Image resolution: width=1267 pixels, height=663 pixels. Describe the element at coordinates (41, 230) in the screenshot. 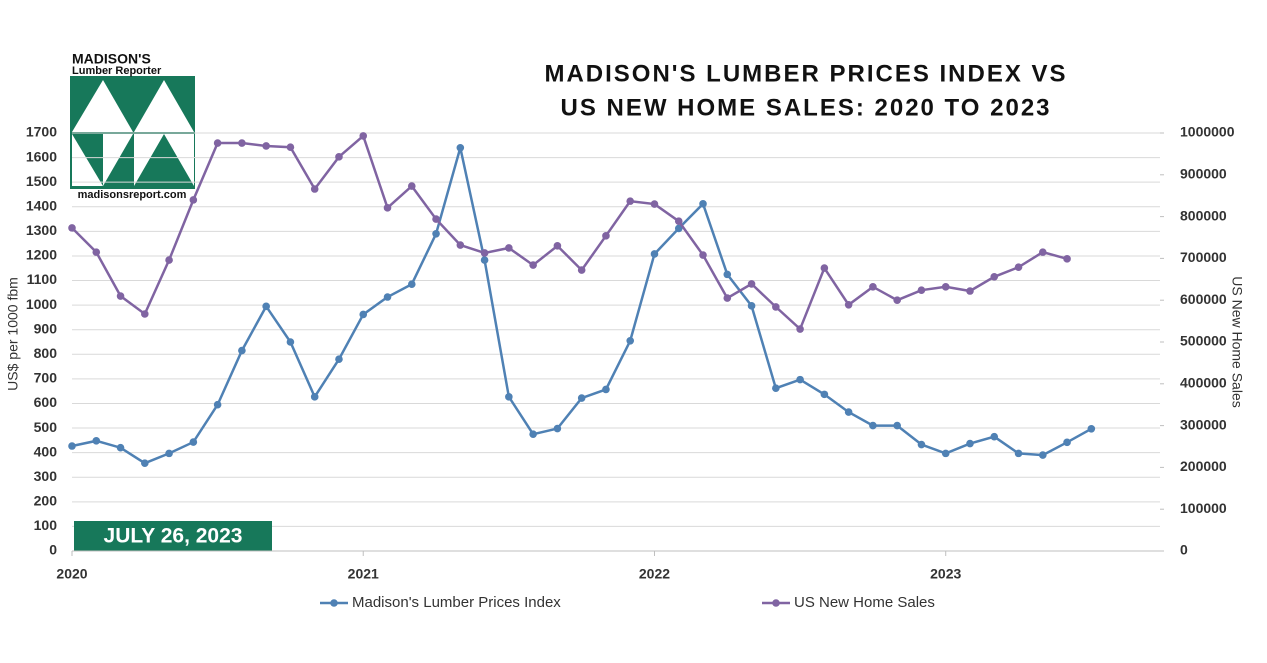

I see `y-tick-label: 1300` at that location.